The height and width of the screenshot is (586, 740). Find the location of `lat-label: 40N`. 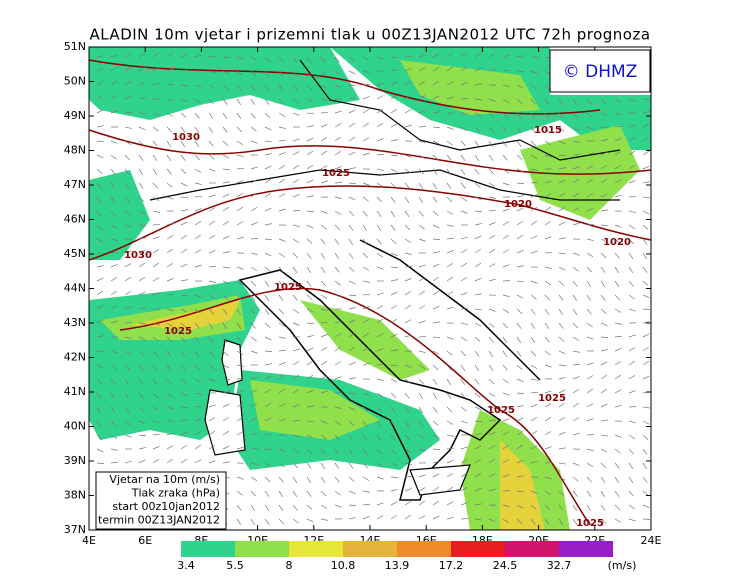

lat-label: 40N is located at coordinates (75, 426).